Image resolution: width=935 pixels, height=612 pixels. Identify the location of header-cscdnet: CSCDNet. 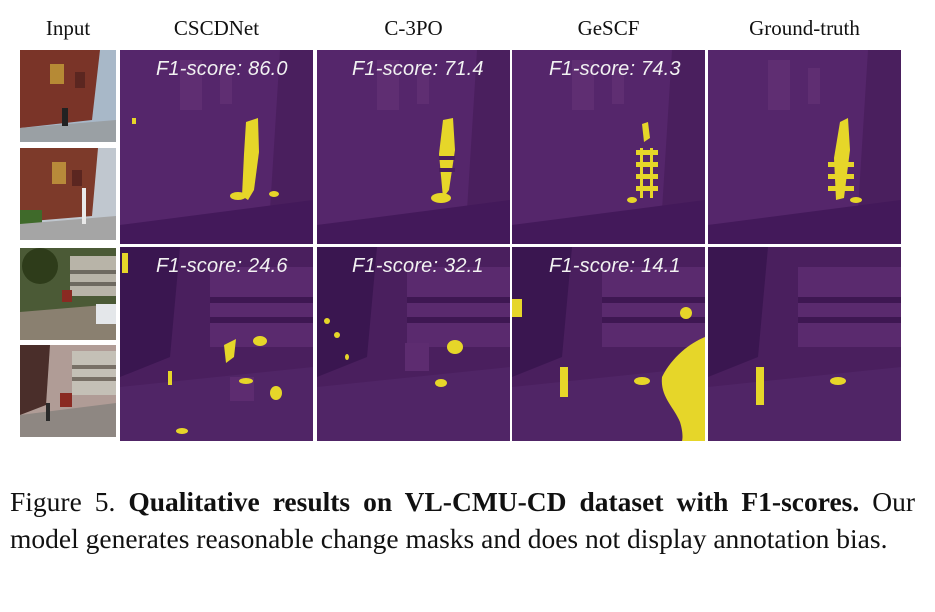
(216, 28).